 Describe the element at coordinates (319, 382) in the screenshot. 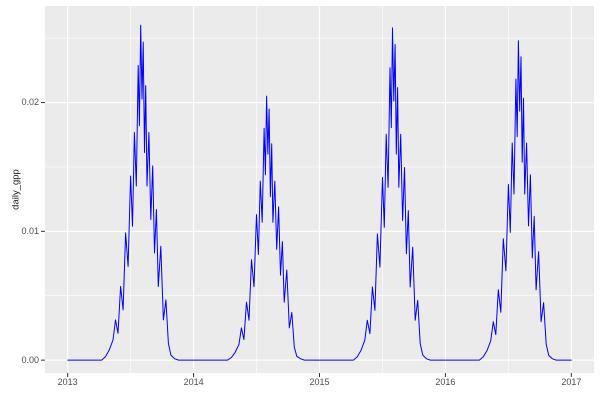

I see `x-tick-label: 2015` at that location.